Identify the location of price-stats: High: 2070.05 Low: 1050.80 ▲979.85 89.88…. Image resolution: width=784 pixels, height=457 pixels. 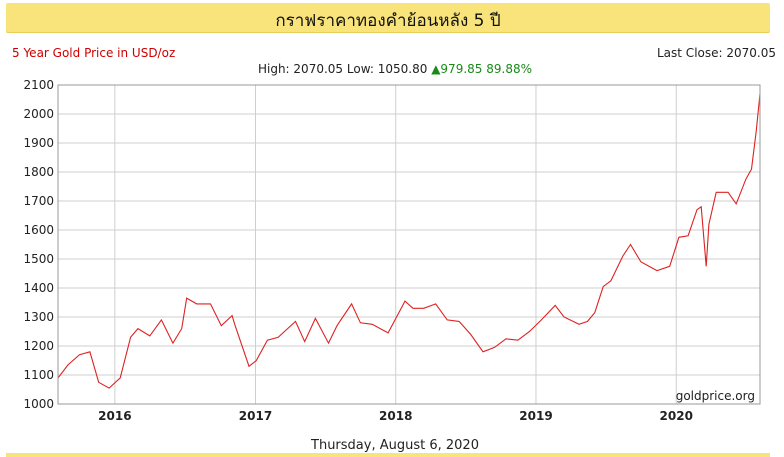
(392, 69).